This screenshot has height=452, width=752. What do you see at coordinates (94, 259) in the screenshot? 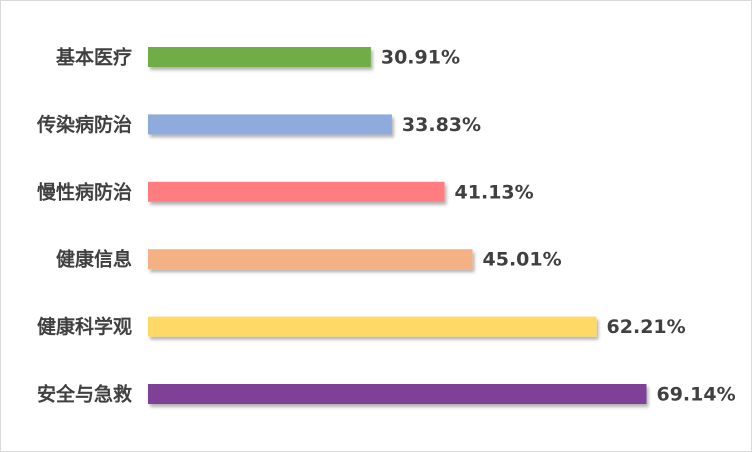
I see `category-label: 健康信息` at bounding box center [94, 259].